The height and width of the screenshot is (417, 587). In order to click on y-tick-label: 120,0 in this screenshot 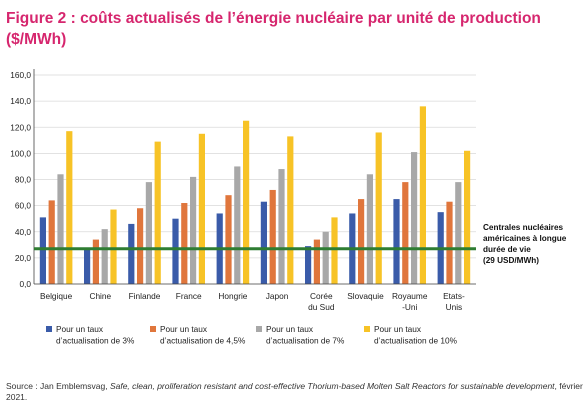, I will do `click(20, 127)`.